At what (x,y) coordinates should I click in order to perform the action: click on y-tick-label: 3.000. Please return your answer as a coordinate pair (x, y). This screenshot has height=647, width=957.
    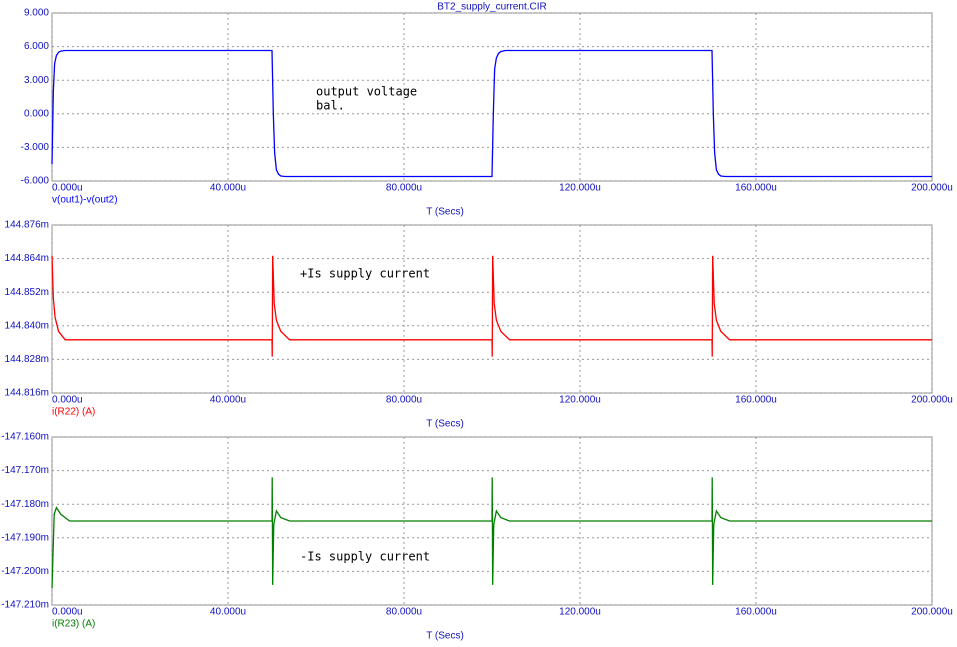
    Looking at the image, I should click on (36, 80).